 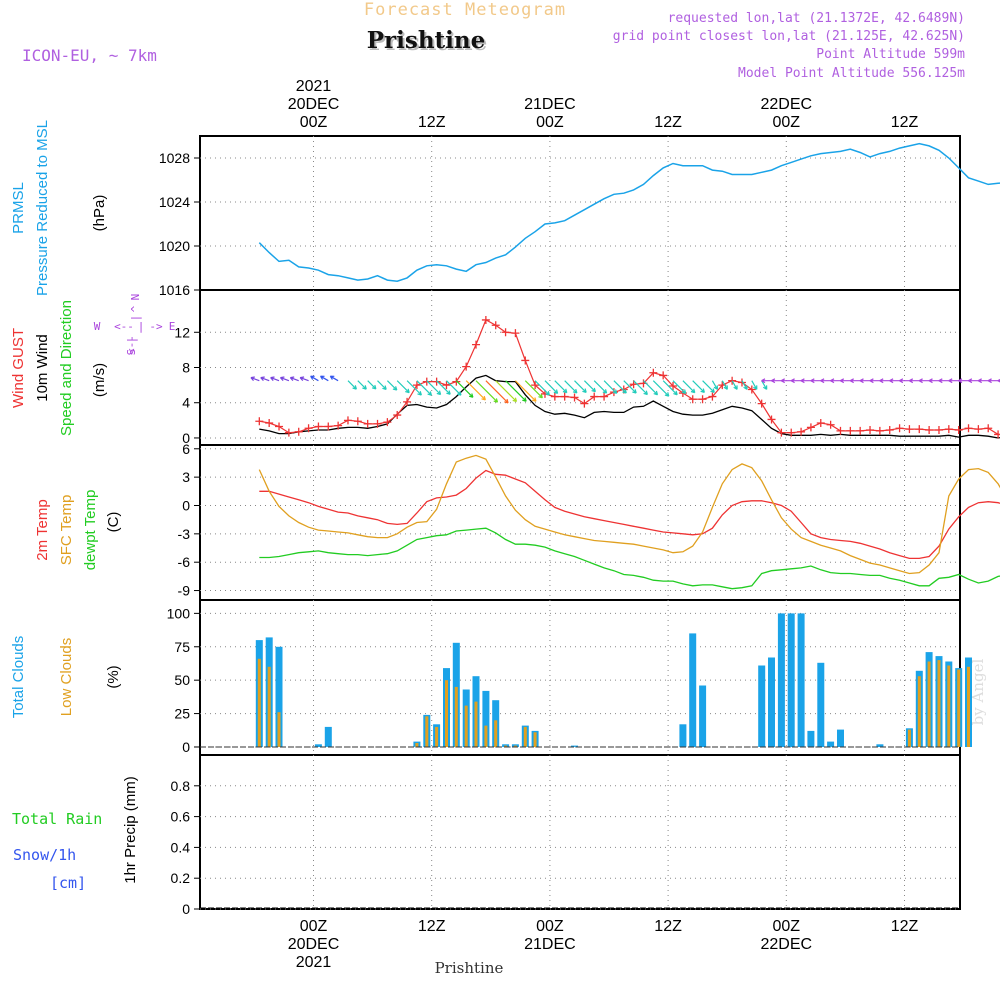 I want to click on point-altitude: Point Altitude 599m, so click(x=890, y=54).